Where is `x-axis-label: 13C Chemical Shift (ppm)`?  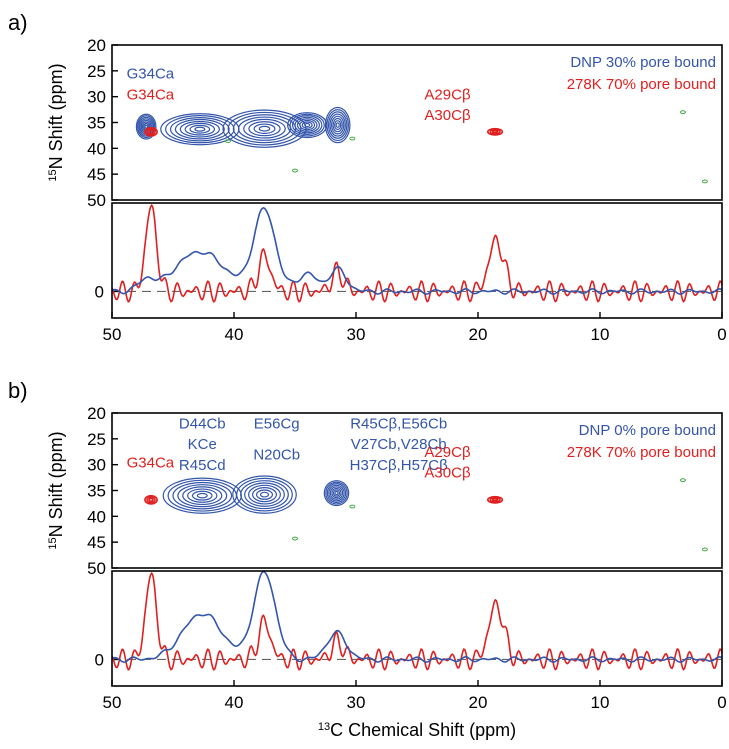
x-axis-label: 13C Chemical Shift (ppm) is located at coordinates (417, 730).